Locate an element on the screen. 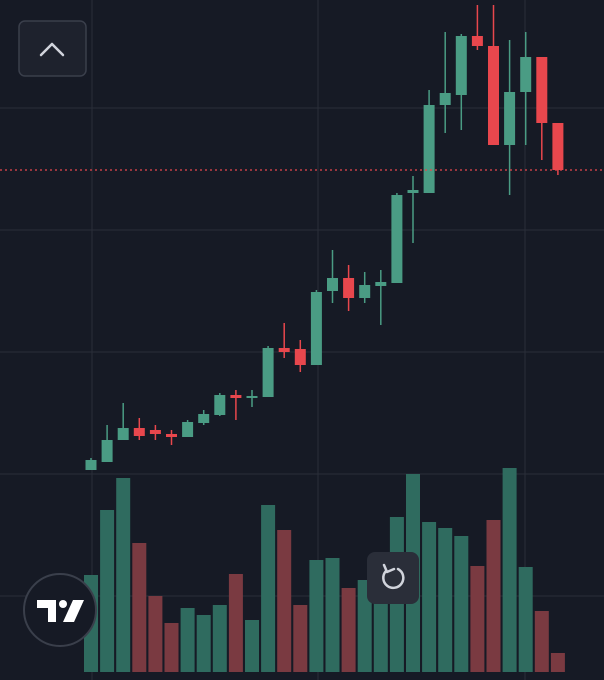 The height and width of the screenshot is (680, 604). reset-icon-arrow is located at coordinates (389, 568).